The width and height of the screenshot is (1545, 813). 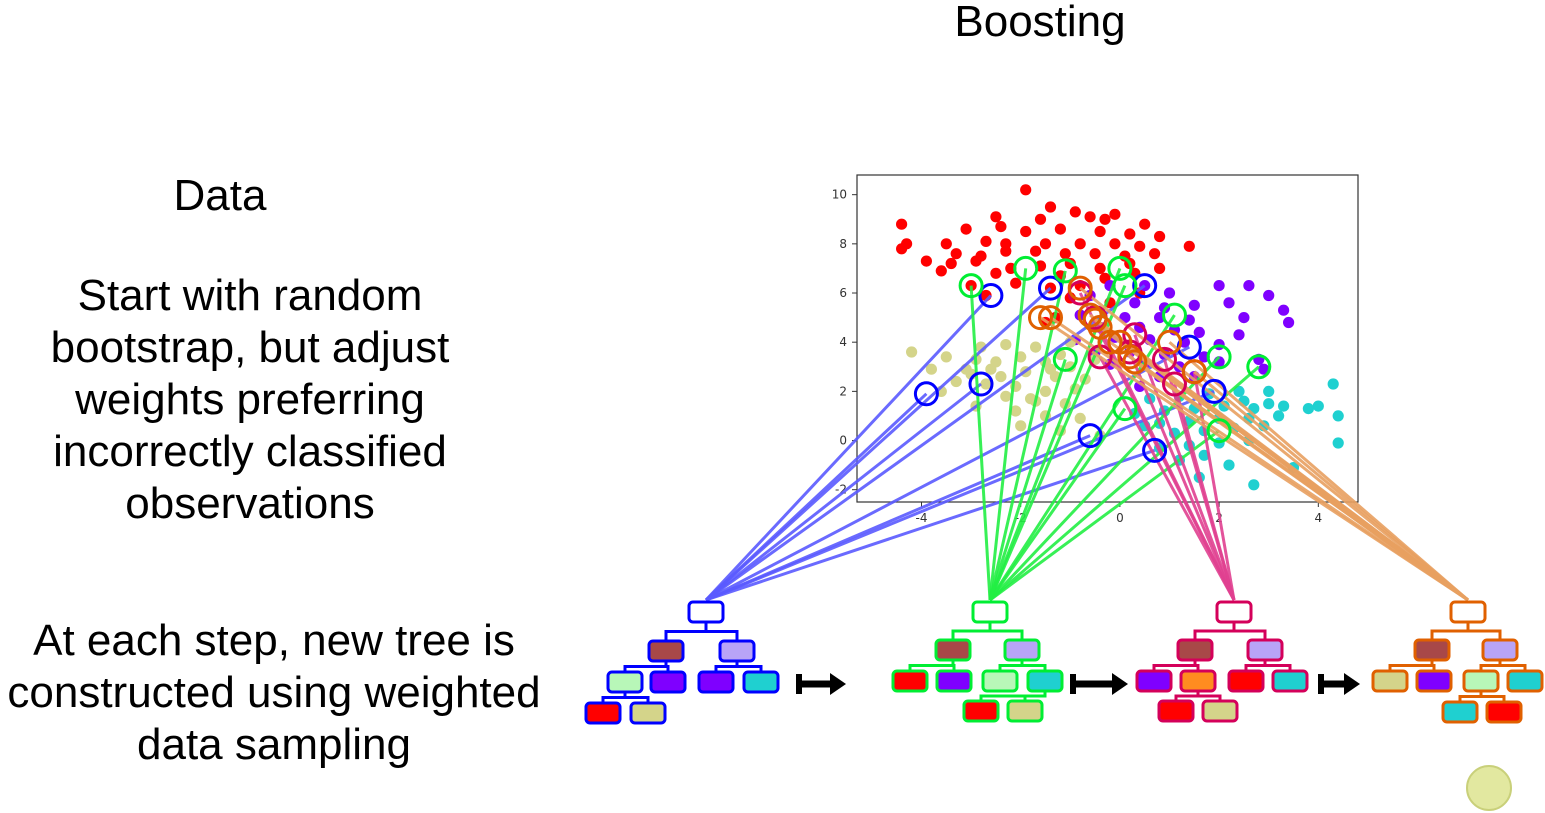 I want to click on y-tick-label: 6, so click(x=843, y=293).